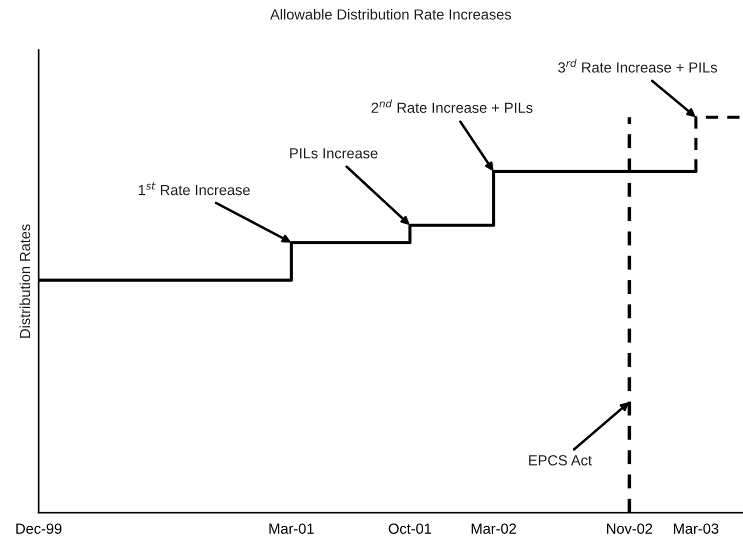 The image size is (743, 538). What do you see at coordinates (291, 529) in the screenshot?
I see `x-tick-label: Mar-01` at bounding box center [291, 529].